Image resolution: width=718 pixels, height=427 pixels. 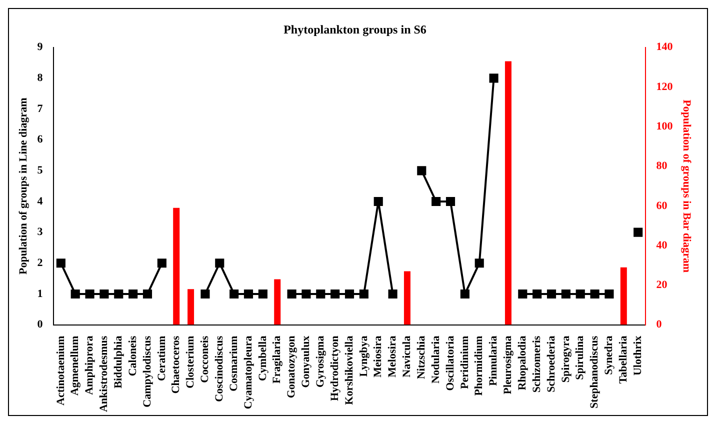 What do you see at coordinates (662, 206) in the screenshot?
I see `y2-tick-label: 60` at bounding box center [662, 206].